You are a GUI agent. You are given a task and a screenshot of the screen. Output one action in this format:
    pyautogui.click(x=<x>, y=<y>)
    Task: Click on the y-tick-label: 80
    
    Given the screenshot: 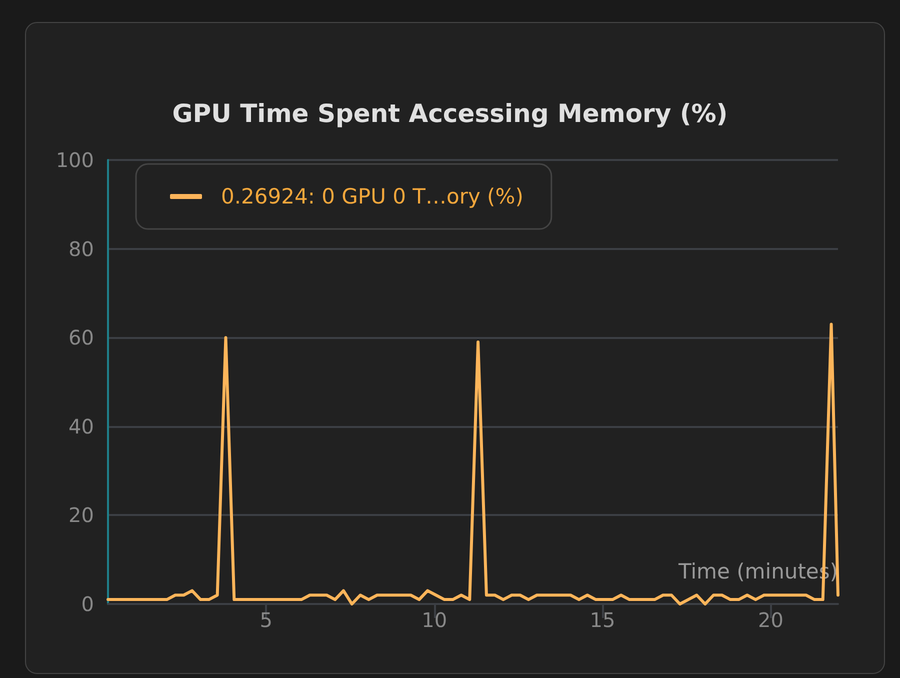 What is the action you would take?
    pyautogui.click(x=81, y=248)
    